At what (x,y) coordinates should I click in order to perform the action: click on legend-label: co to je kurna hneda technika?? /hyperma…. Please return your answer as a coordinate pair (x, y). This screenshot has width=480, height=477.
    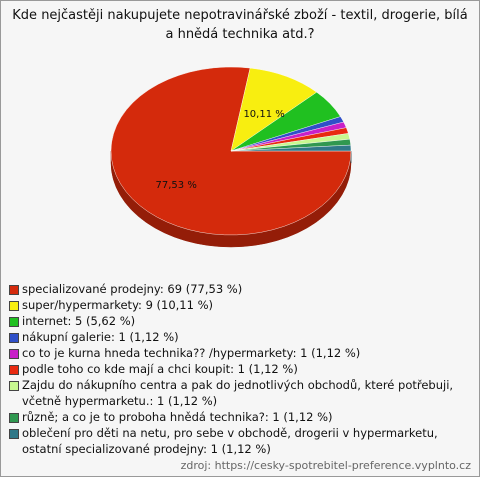
    Looking at the image, I should click on (191, 353).